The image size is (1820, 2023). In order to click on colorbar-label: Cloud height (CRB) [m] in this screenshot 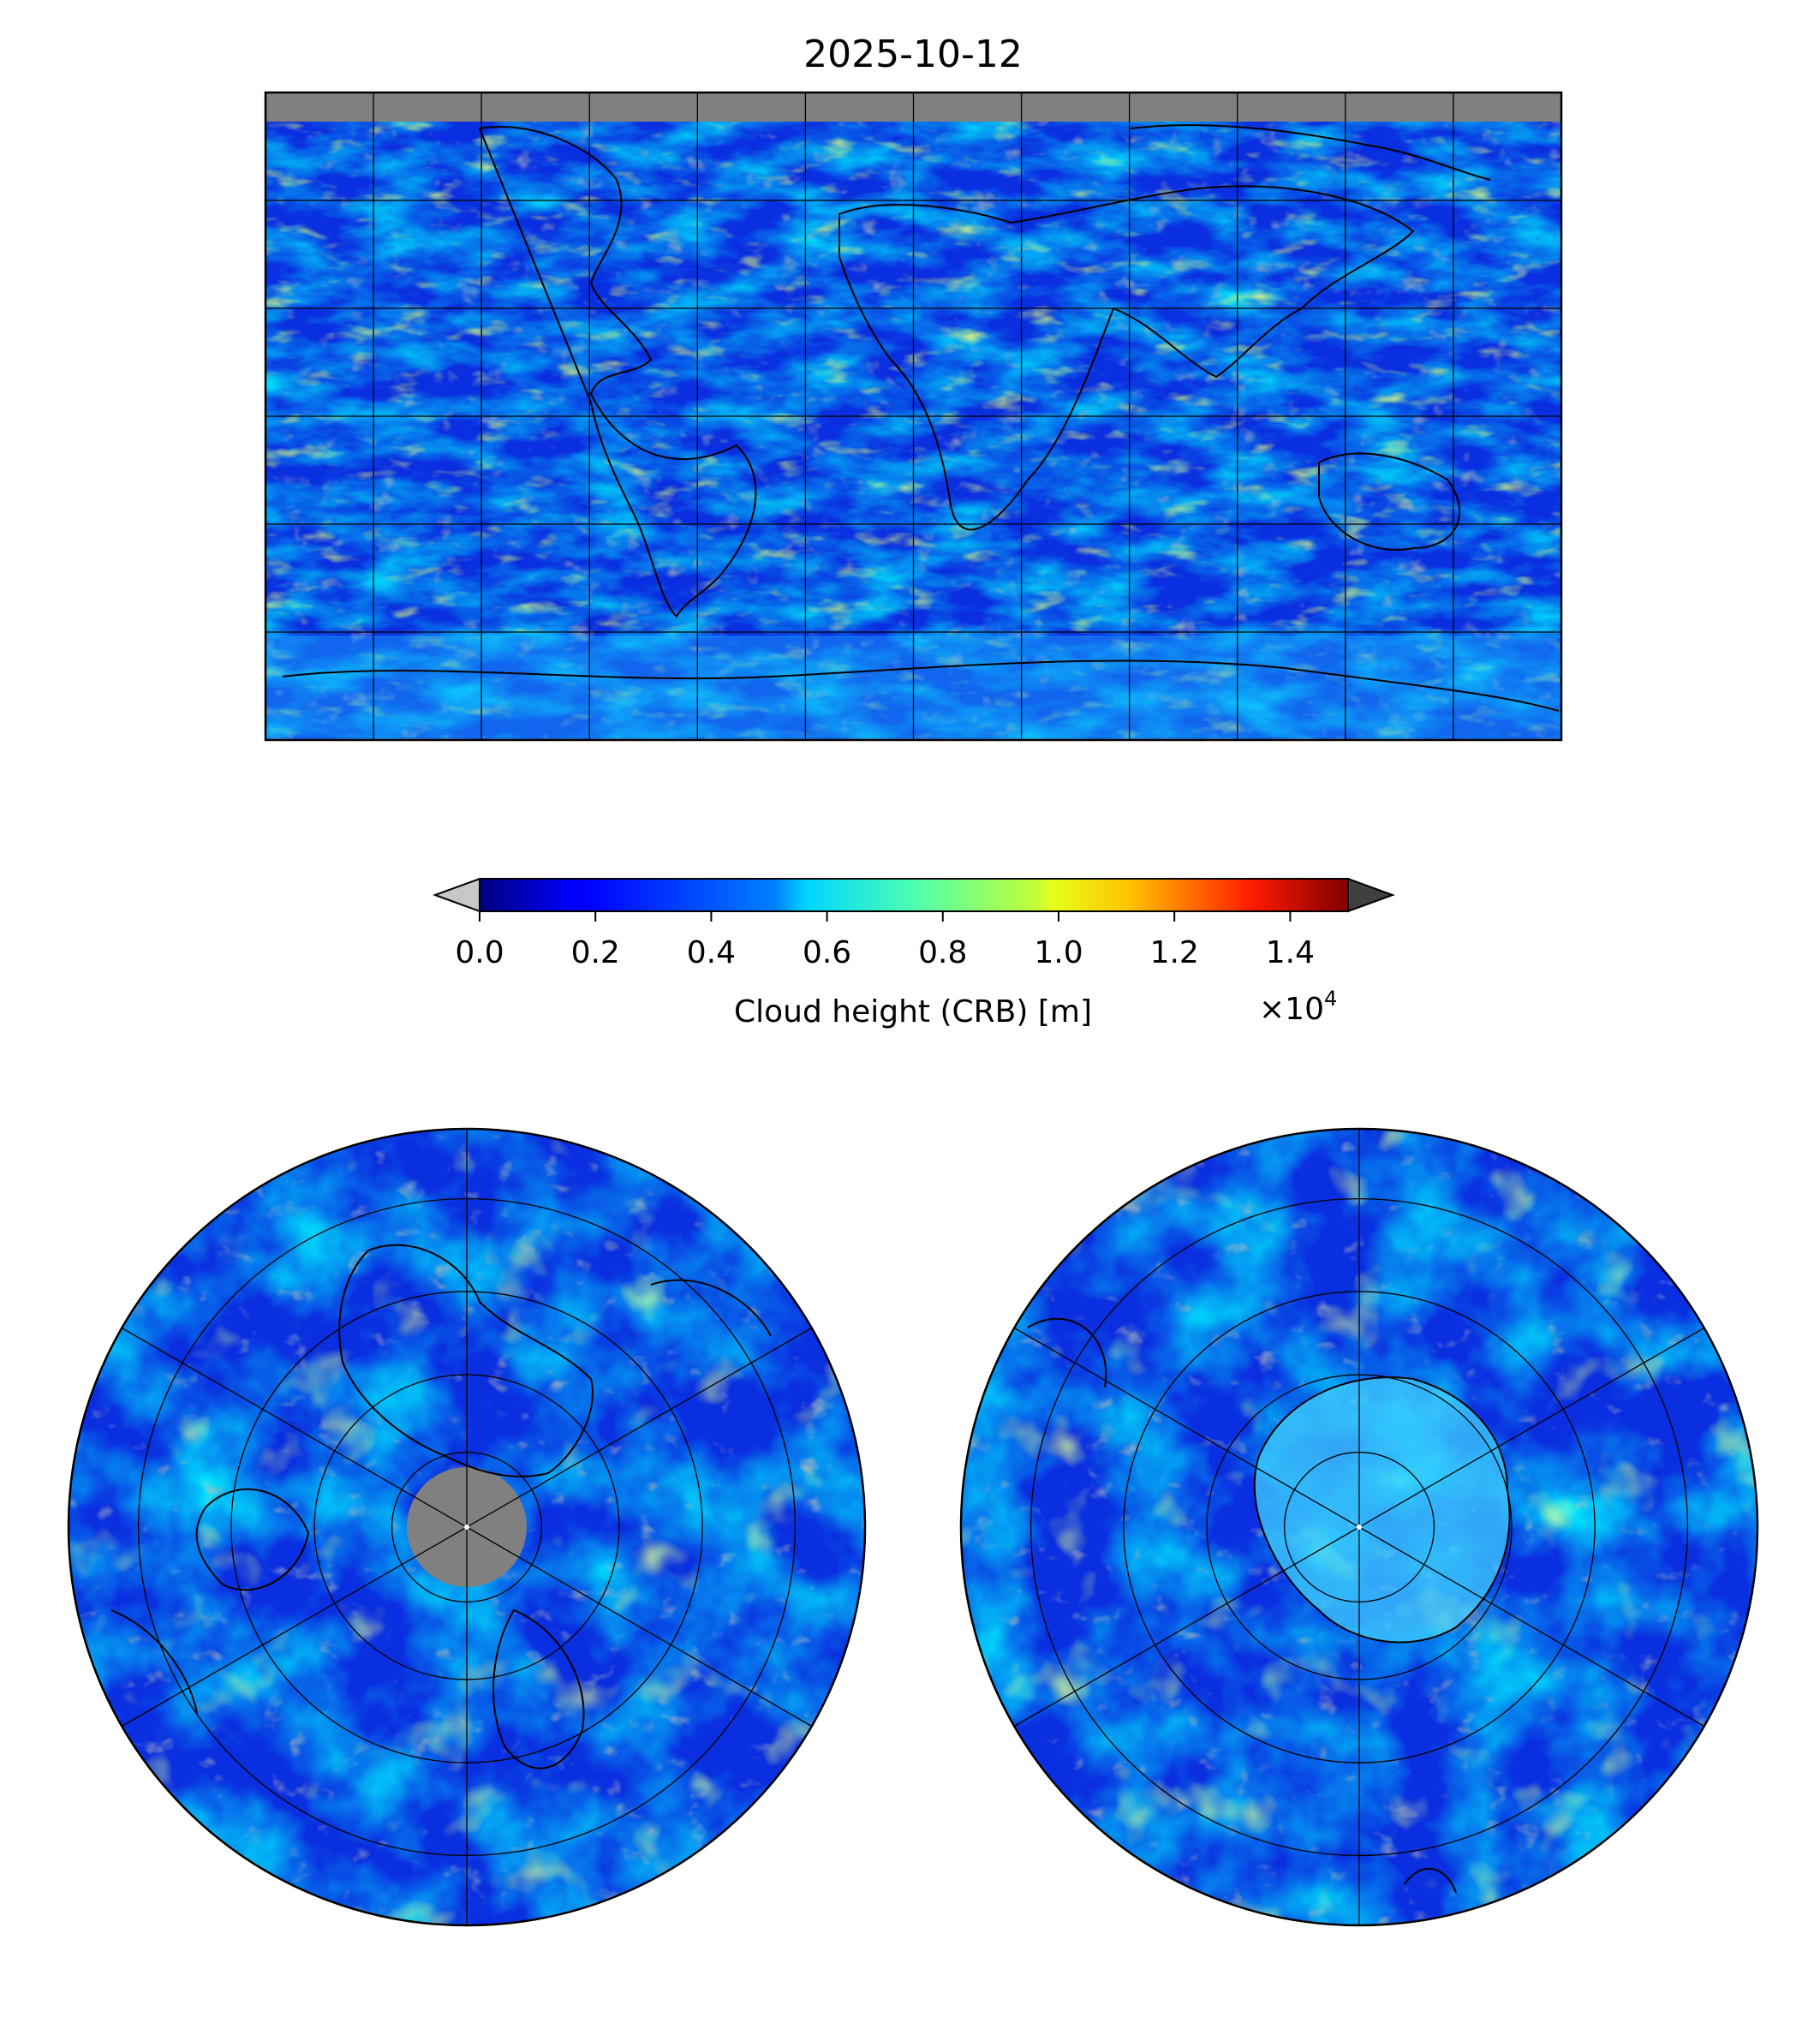, I will do `click(913, 1011)`.